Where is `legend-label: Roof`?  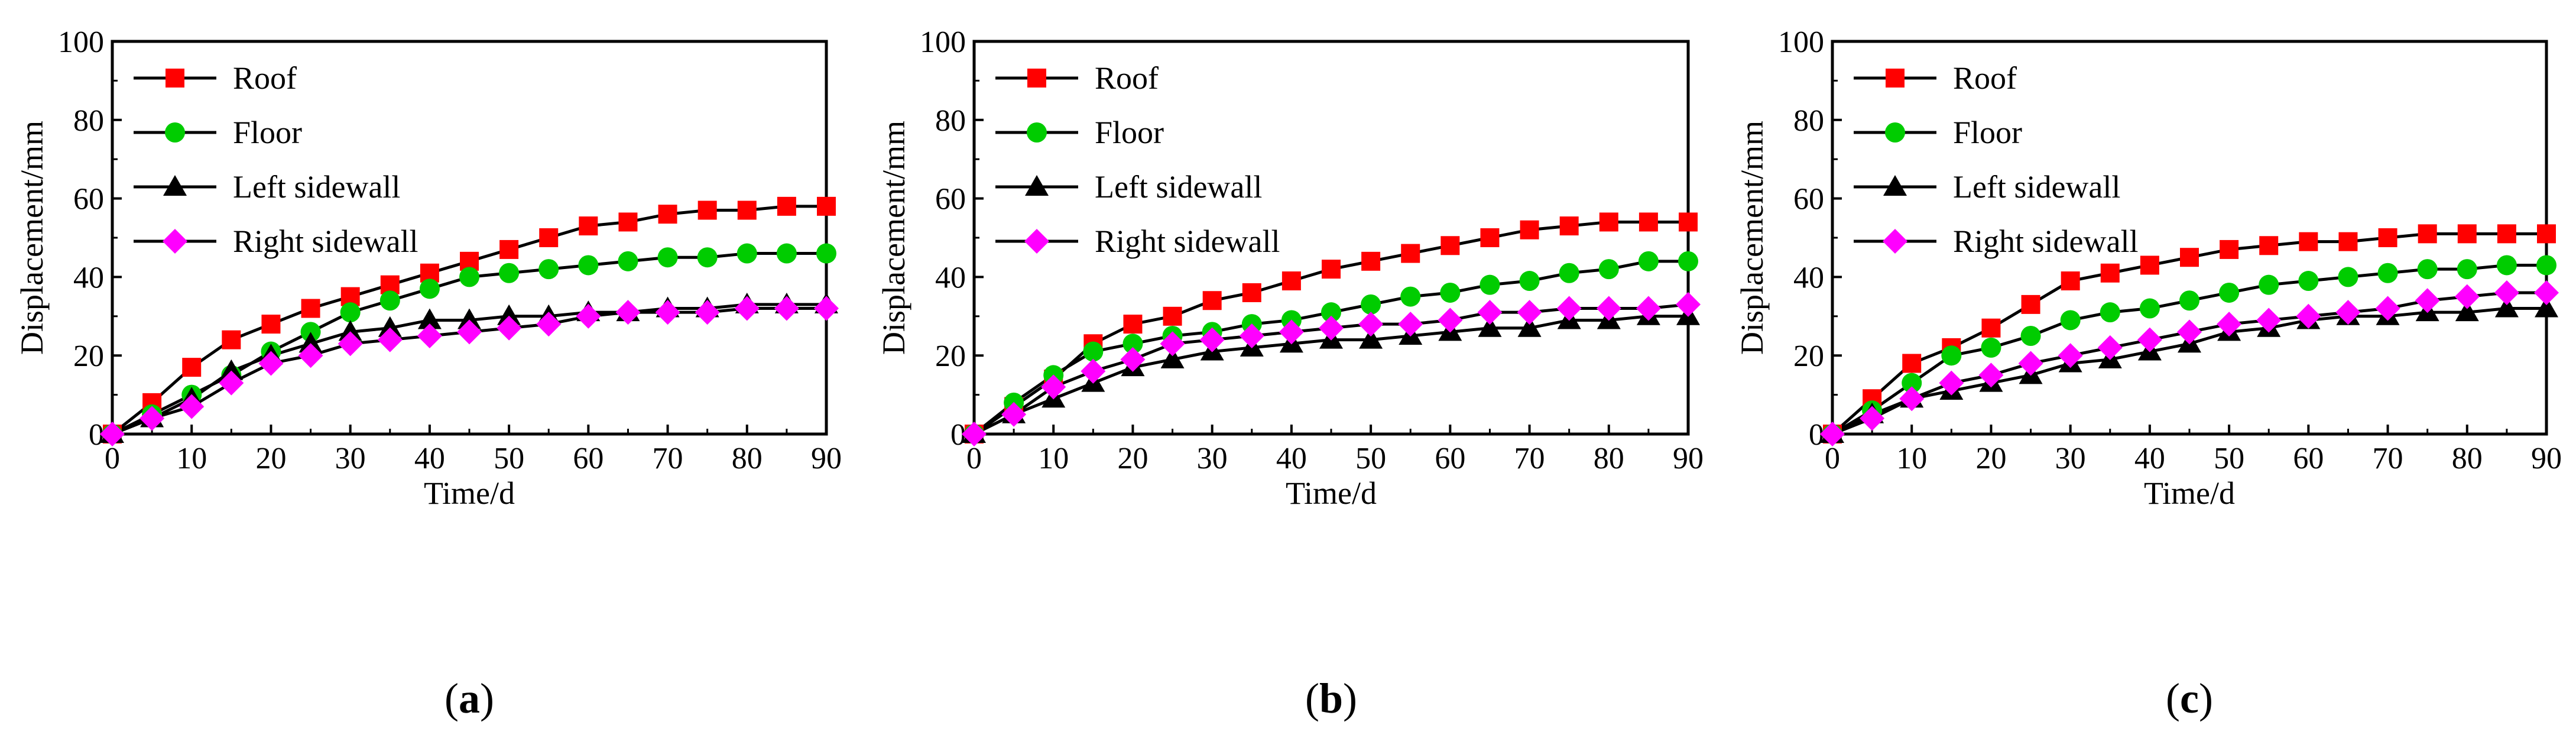
legend-label: Roof is located at coordinates (1985, 78).